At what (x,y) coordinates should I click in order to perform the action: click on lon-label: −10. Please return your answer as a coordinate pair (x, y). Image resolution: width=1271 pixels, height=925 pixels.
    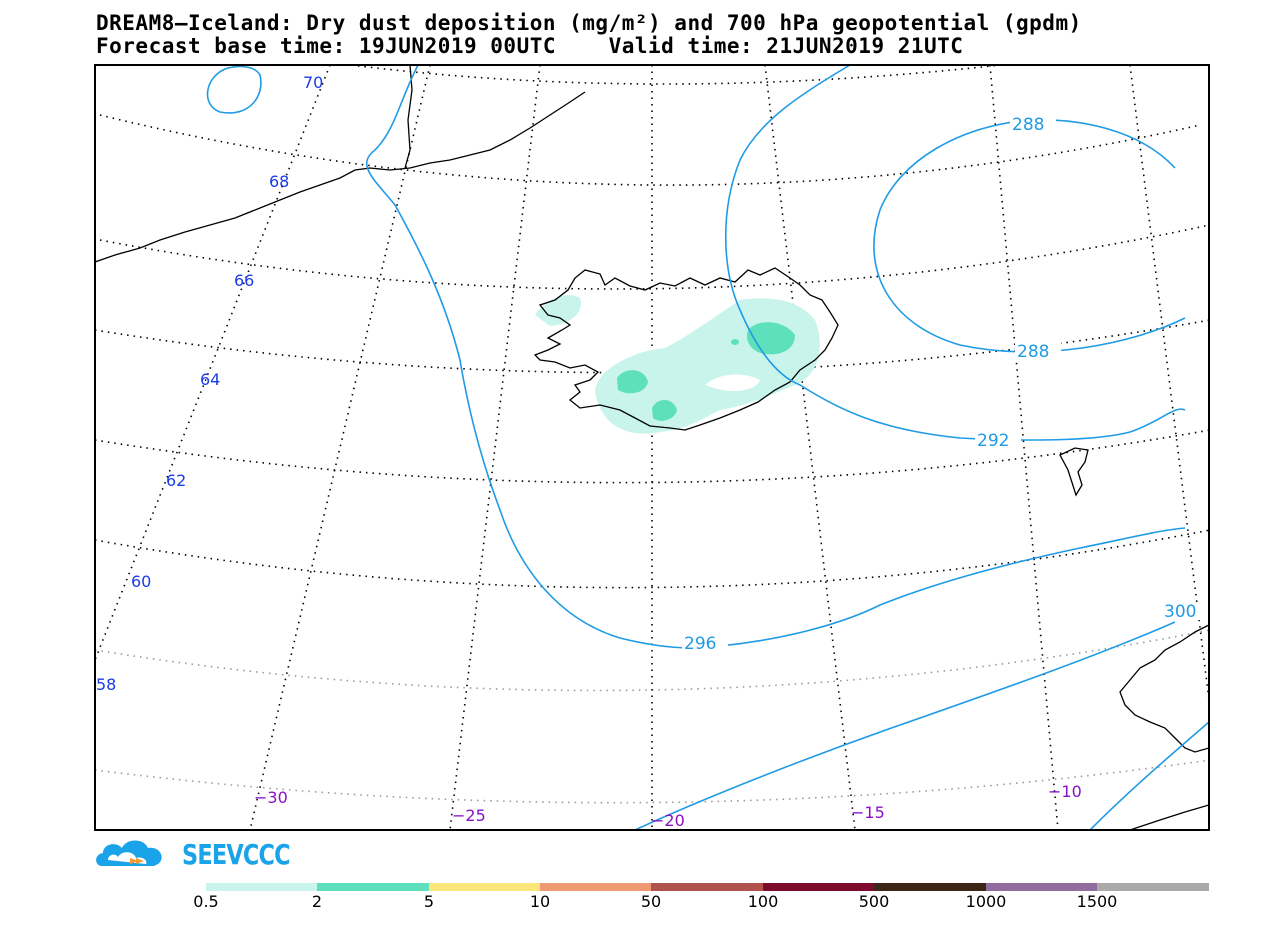
    Looking at the image, I should click on (1065, 791).